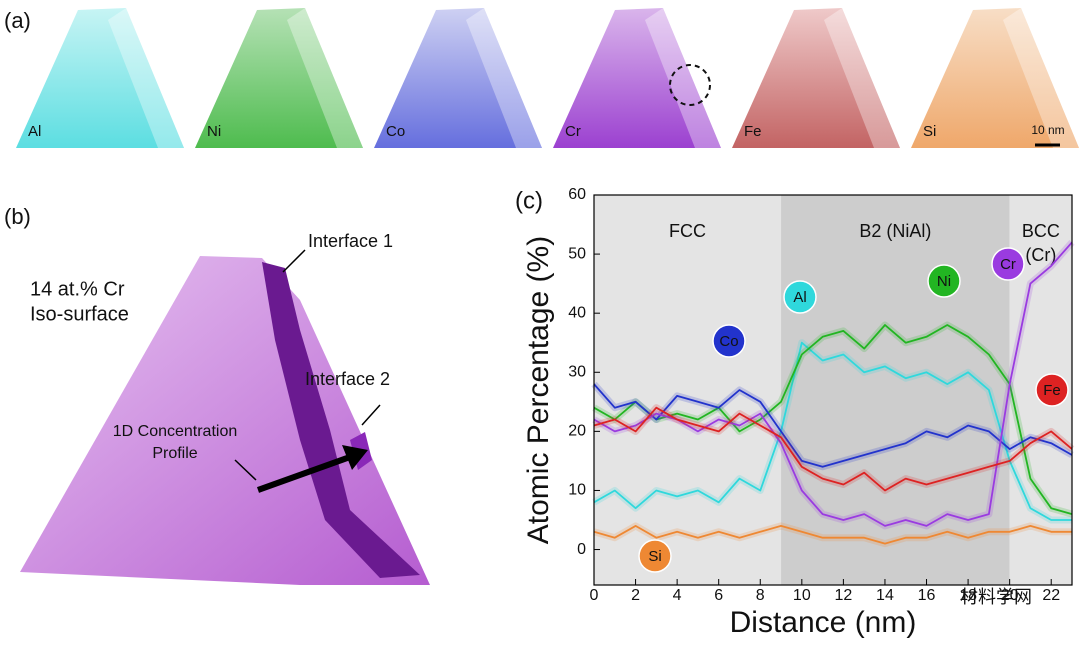 Image resolution: width=1080 pixels, height=645 pixels. What do you see at coordinates (635, 595) in the screenshot?
I see `x-tick-label: 2` at bounding box center [635, 595].